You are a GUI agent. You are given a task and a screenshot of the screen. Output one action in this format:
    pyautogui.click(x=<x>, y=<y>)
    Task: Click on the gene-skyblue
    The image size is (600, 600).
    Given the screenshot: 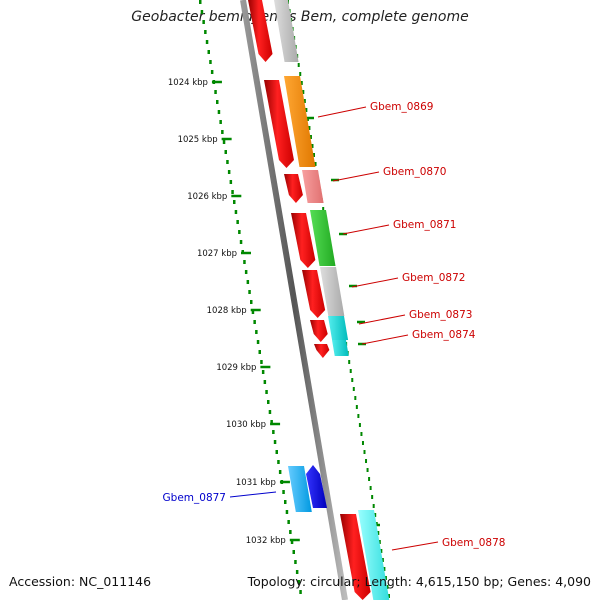 What is the action you would take?
    pyautogui.click(x=300, y=489)
    